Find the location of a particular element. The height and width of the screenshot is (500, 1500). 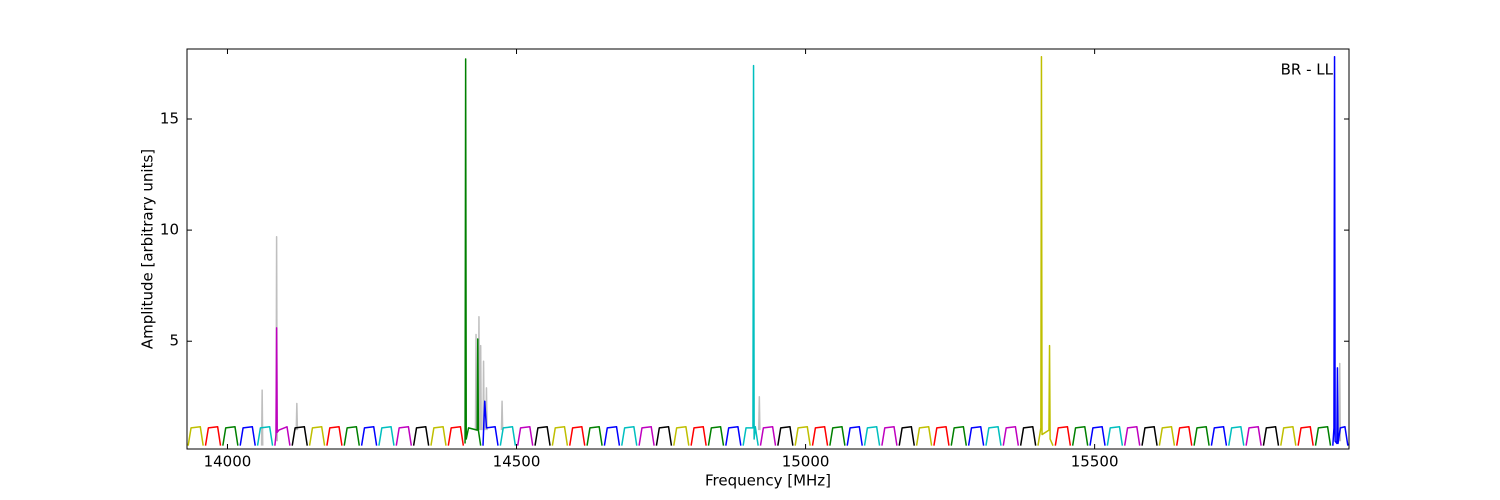

x-tick-label: 14000 is located at coordinates (228, 462).